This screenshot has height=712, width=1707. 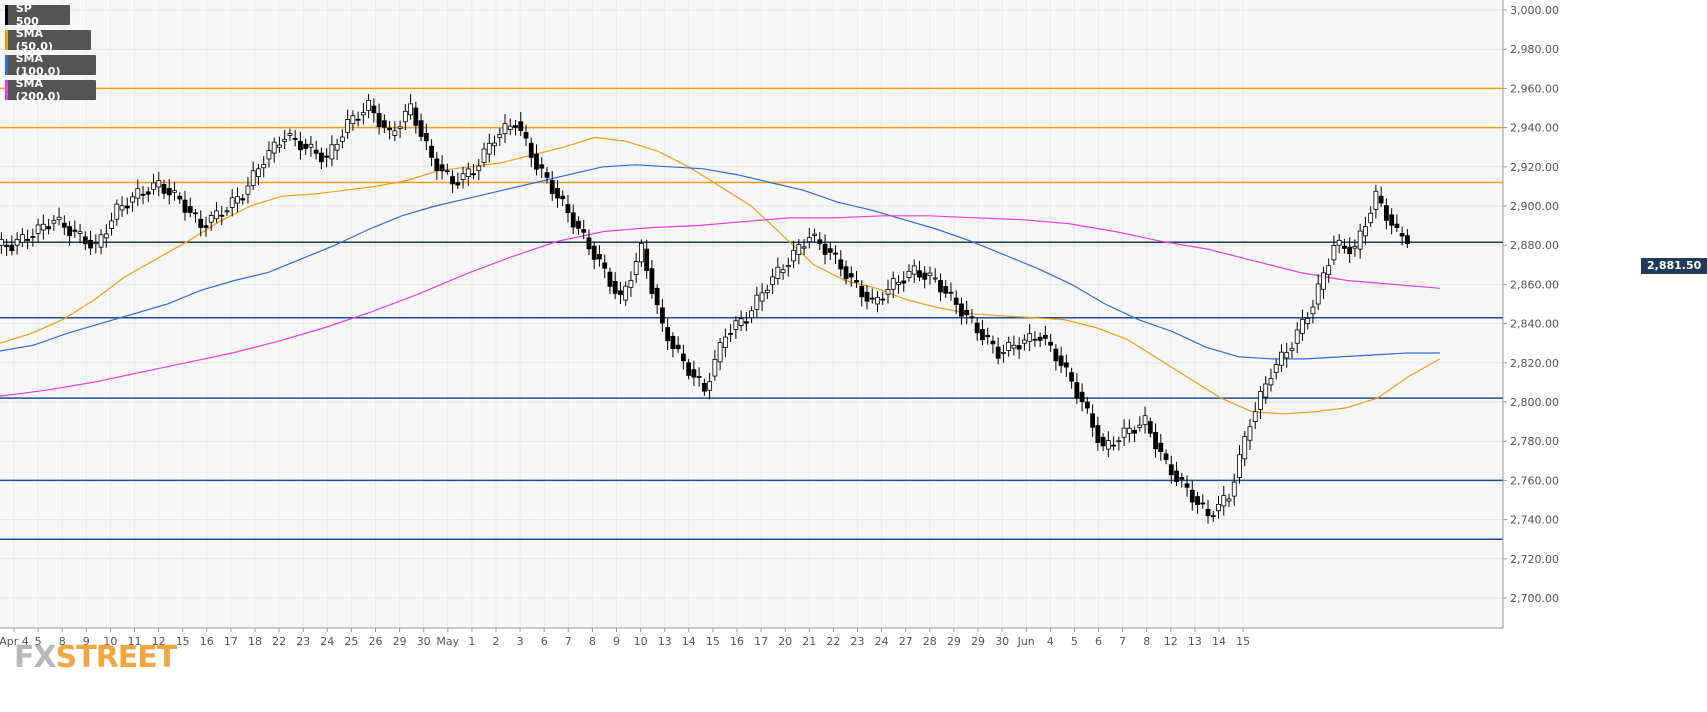 I want to click on x-tick-label: 15, so click(x=183, y=641).